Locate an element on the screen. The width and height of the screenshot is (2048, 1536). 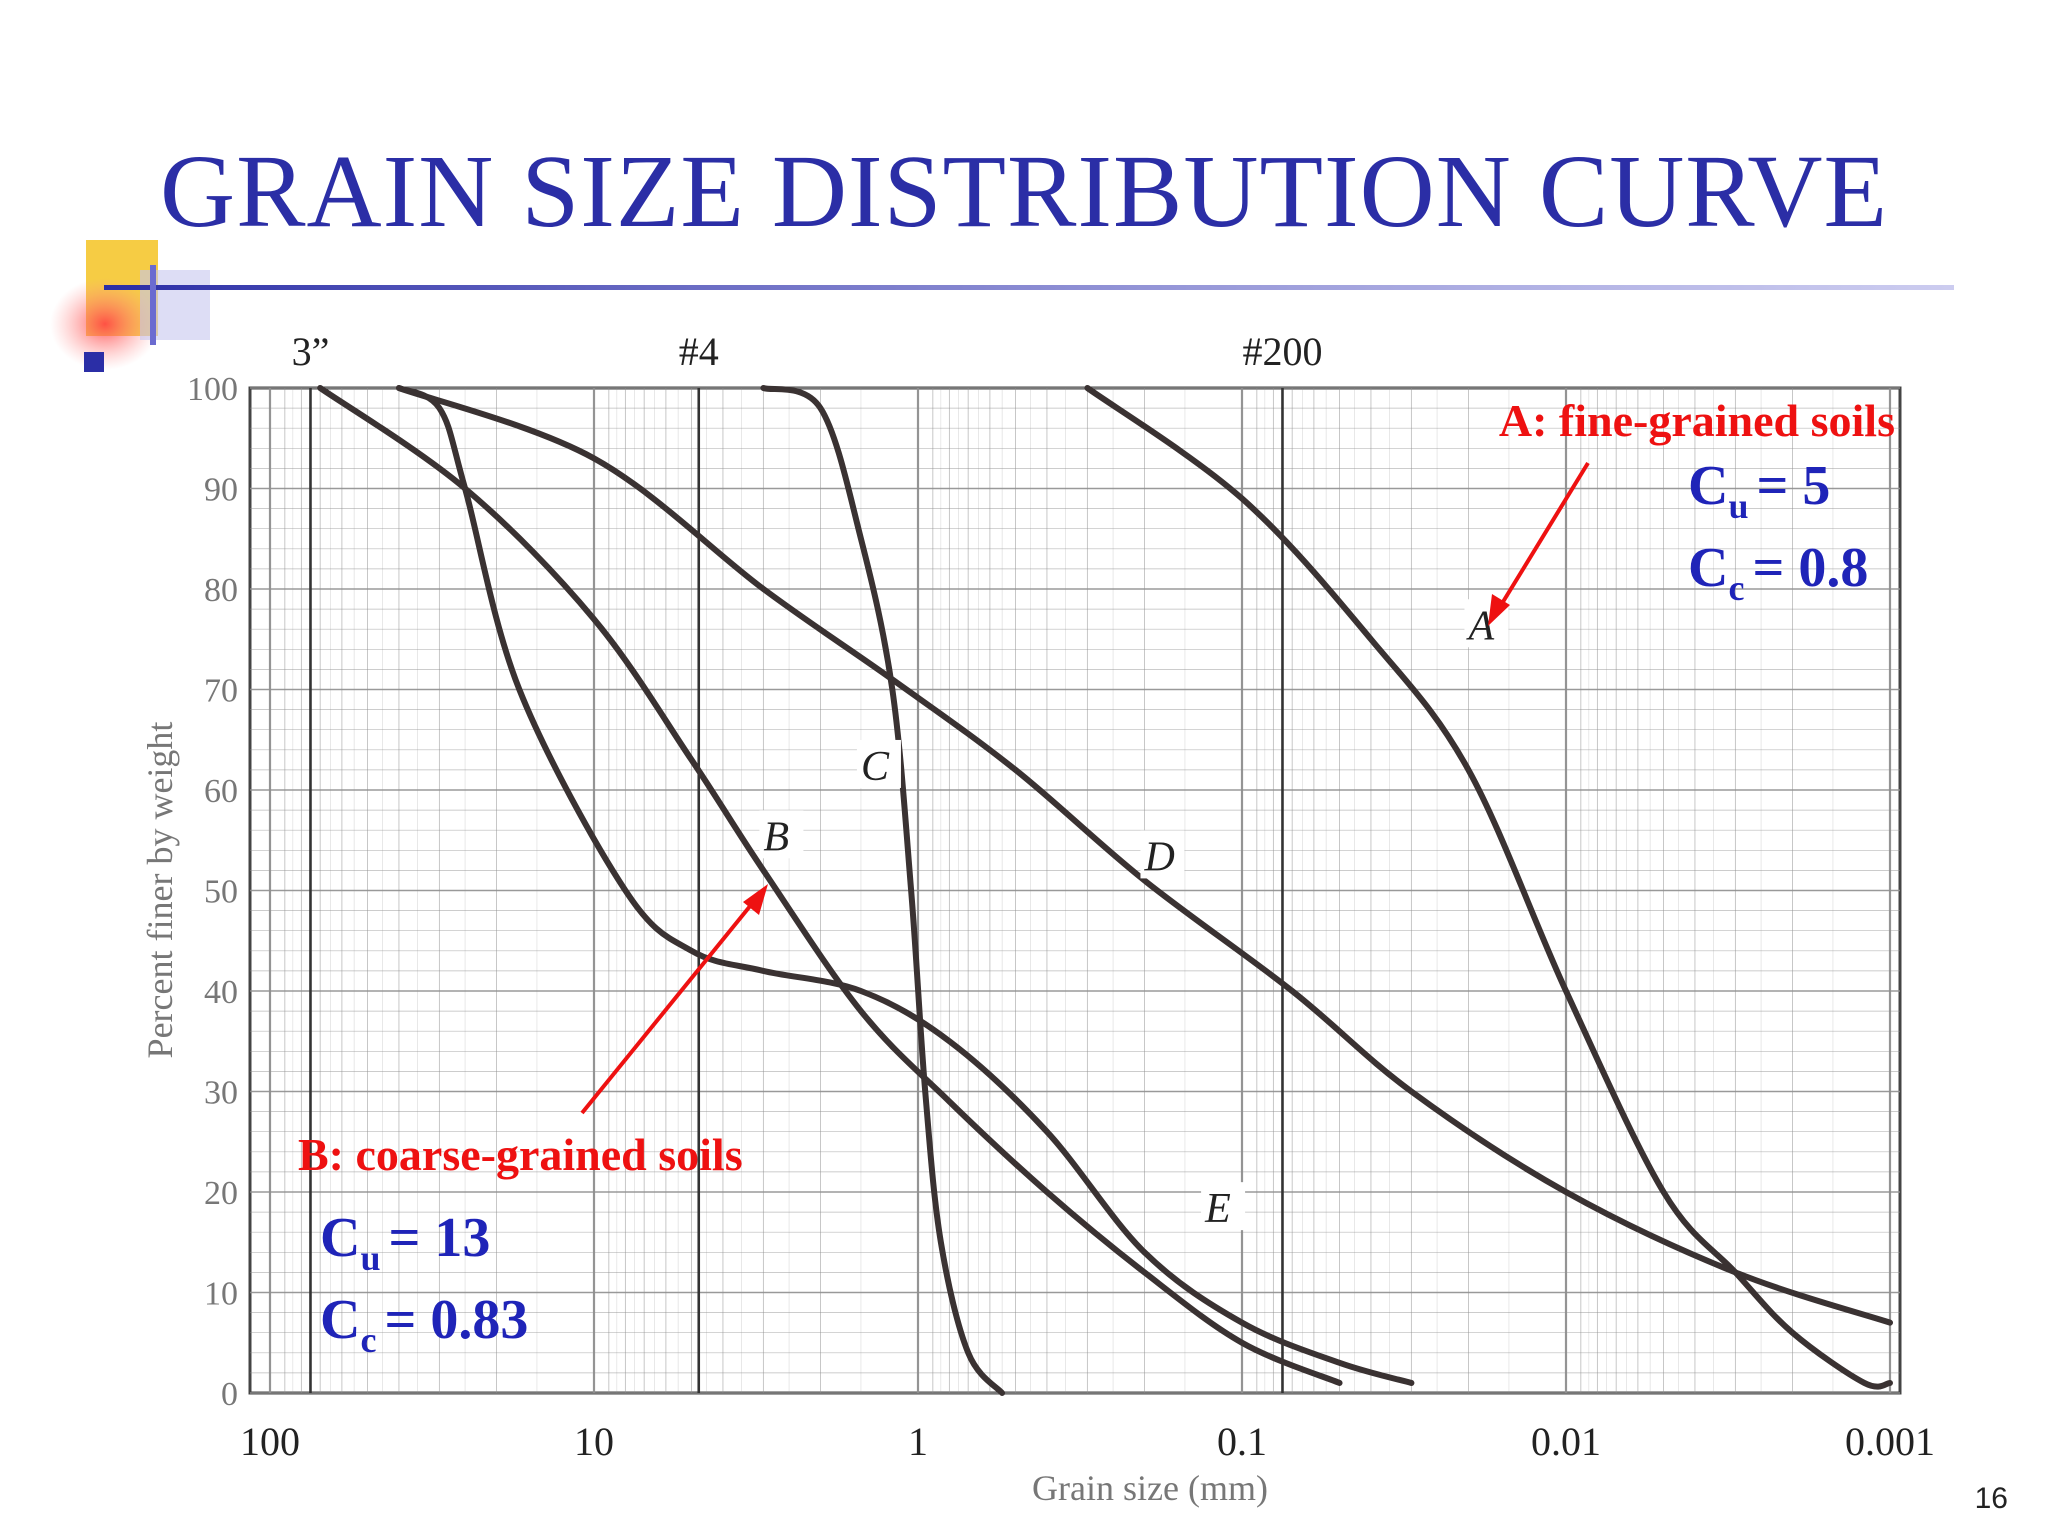
curve-label-b: B is located at coordinates (776, 837).